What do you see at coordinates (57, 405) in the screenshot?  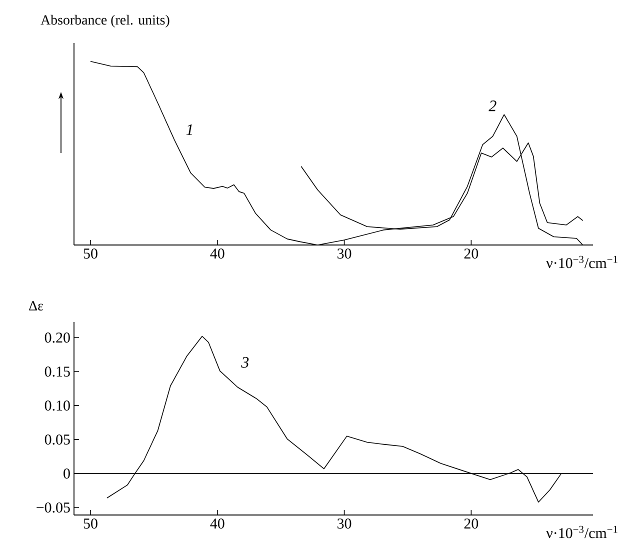 I see `y-tick-label: 0.10` at bounding box center [57, 405].